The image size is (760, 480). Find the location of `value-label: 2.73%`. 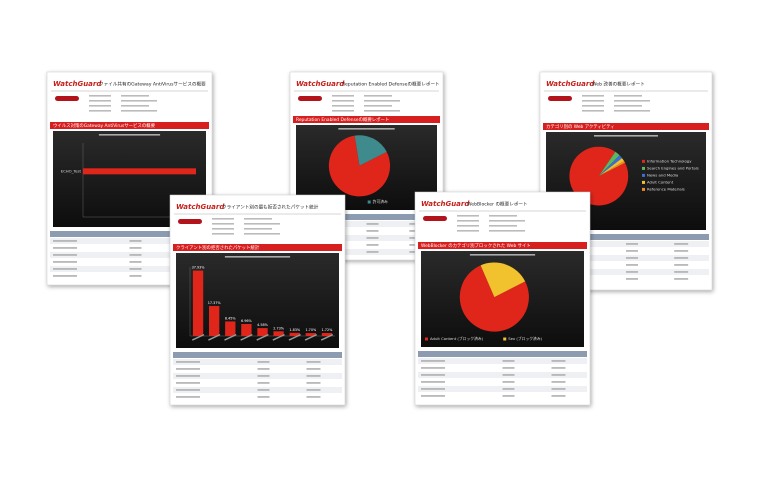

value-label: 2.73% is located at coordinates (279, 328).